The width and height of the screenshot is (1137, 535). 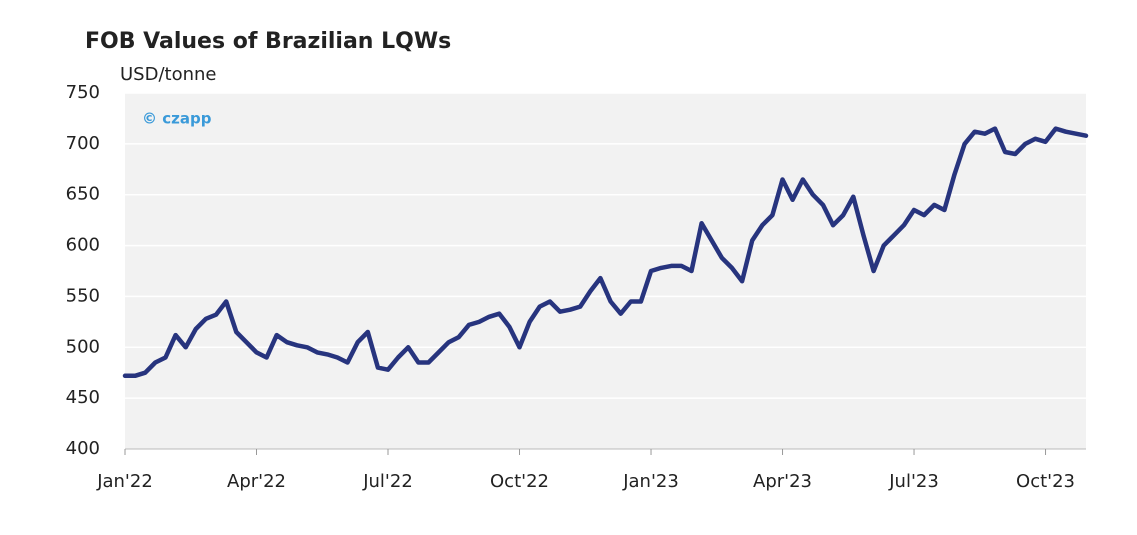 I want to click on x-tick-label: Apr'23, so click(x=782, y=481).